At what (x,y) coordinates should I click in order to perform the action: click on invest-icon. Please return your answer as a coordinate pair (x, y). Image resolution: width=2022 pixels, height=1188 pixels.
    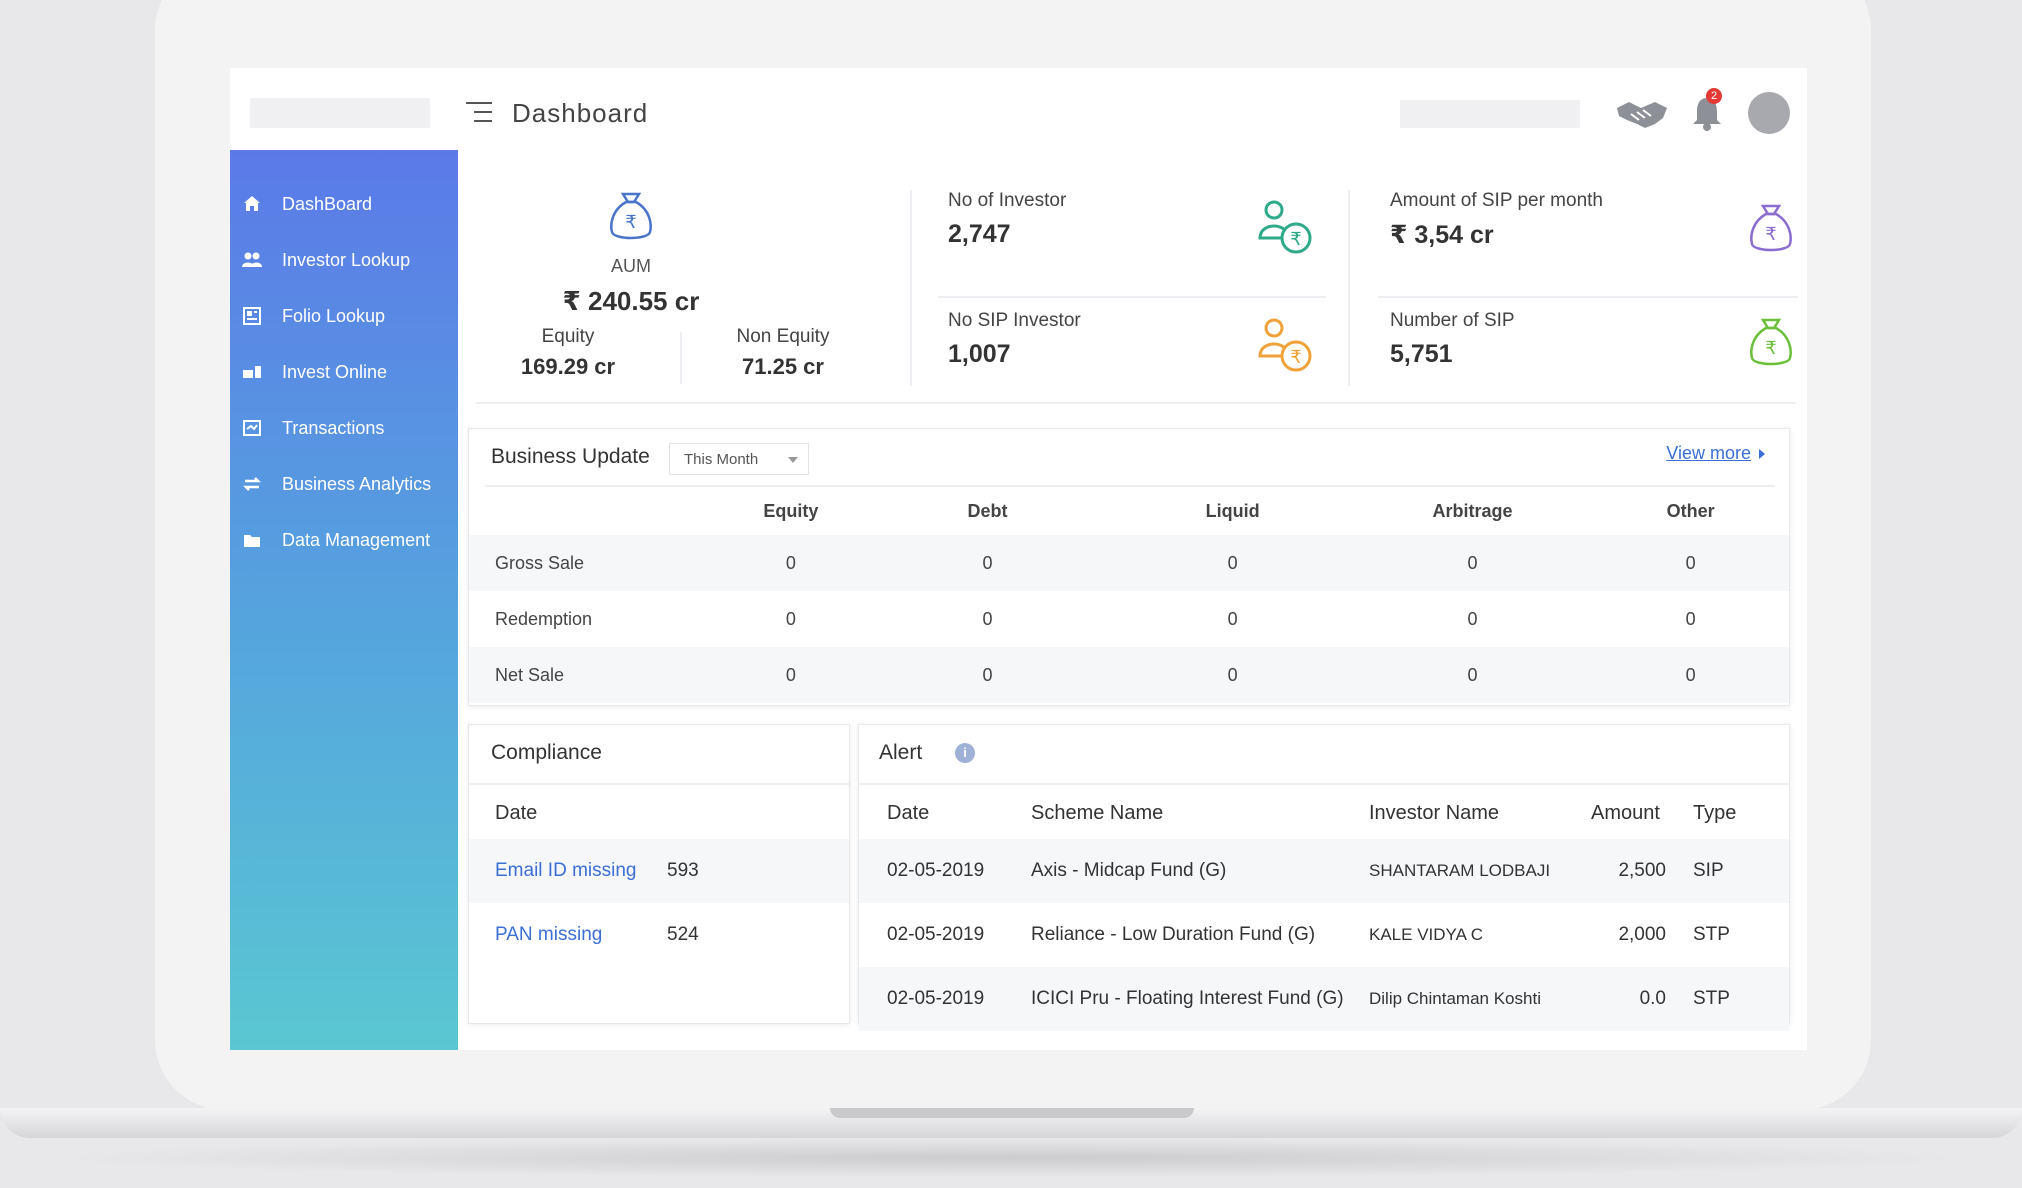
    Looking at the image, I should click on (252, 372).